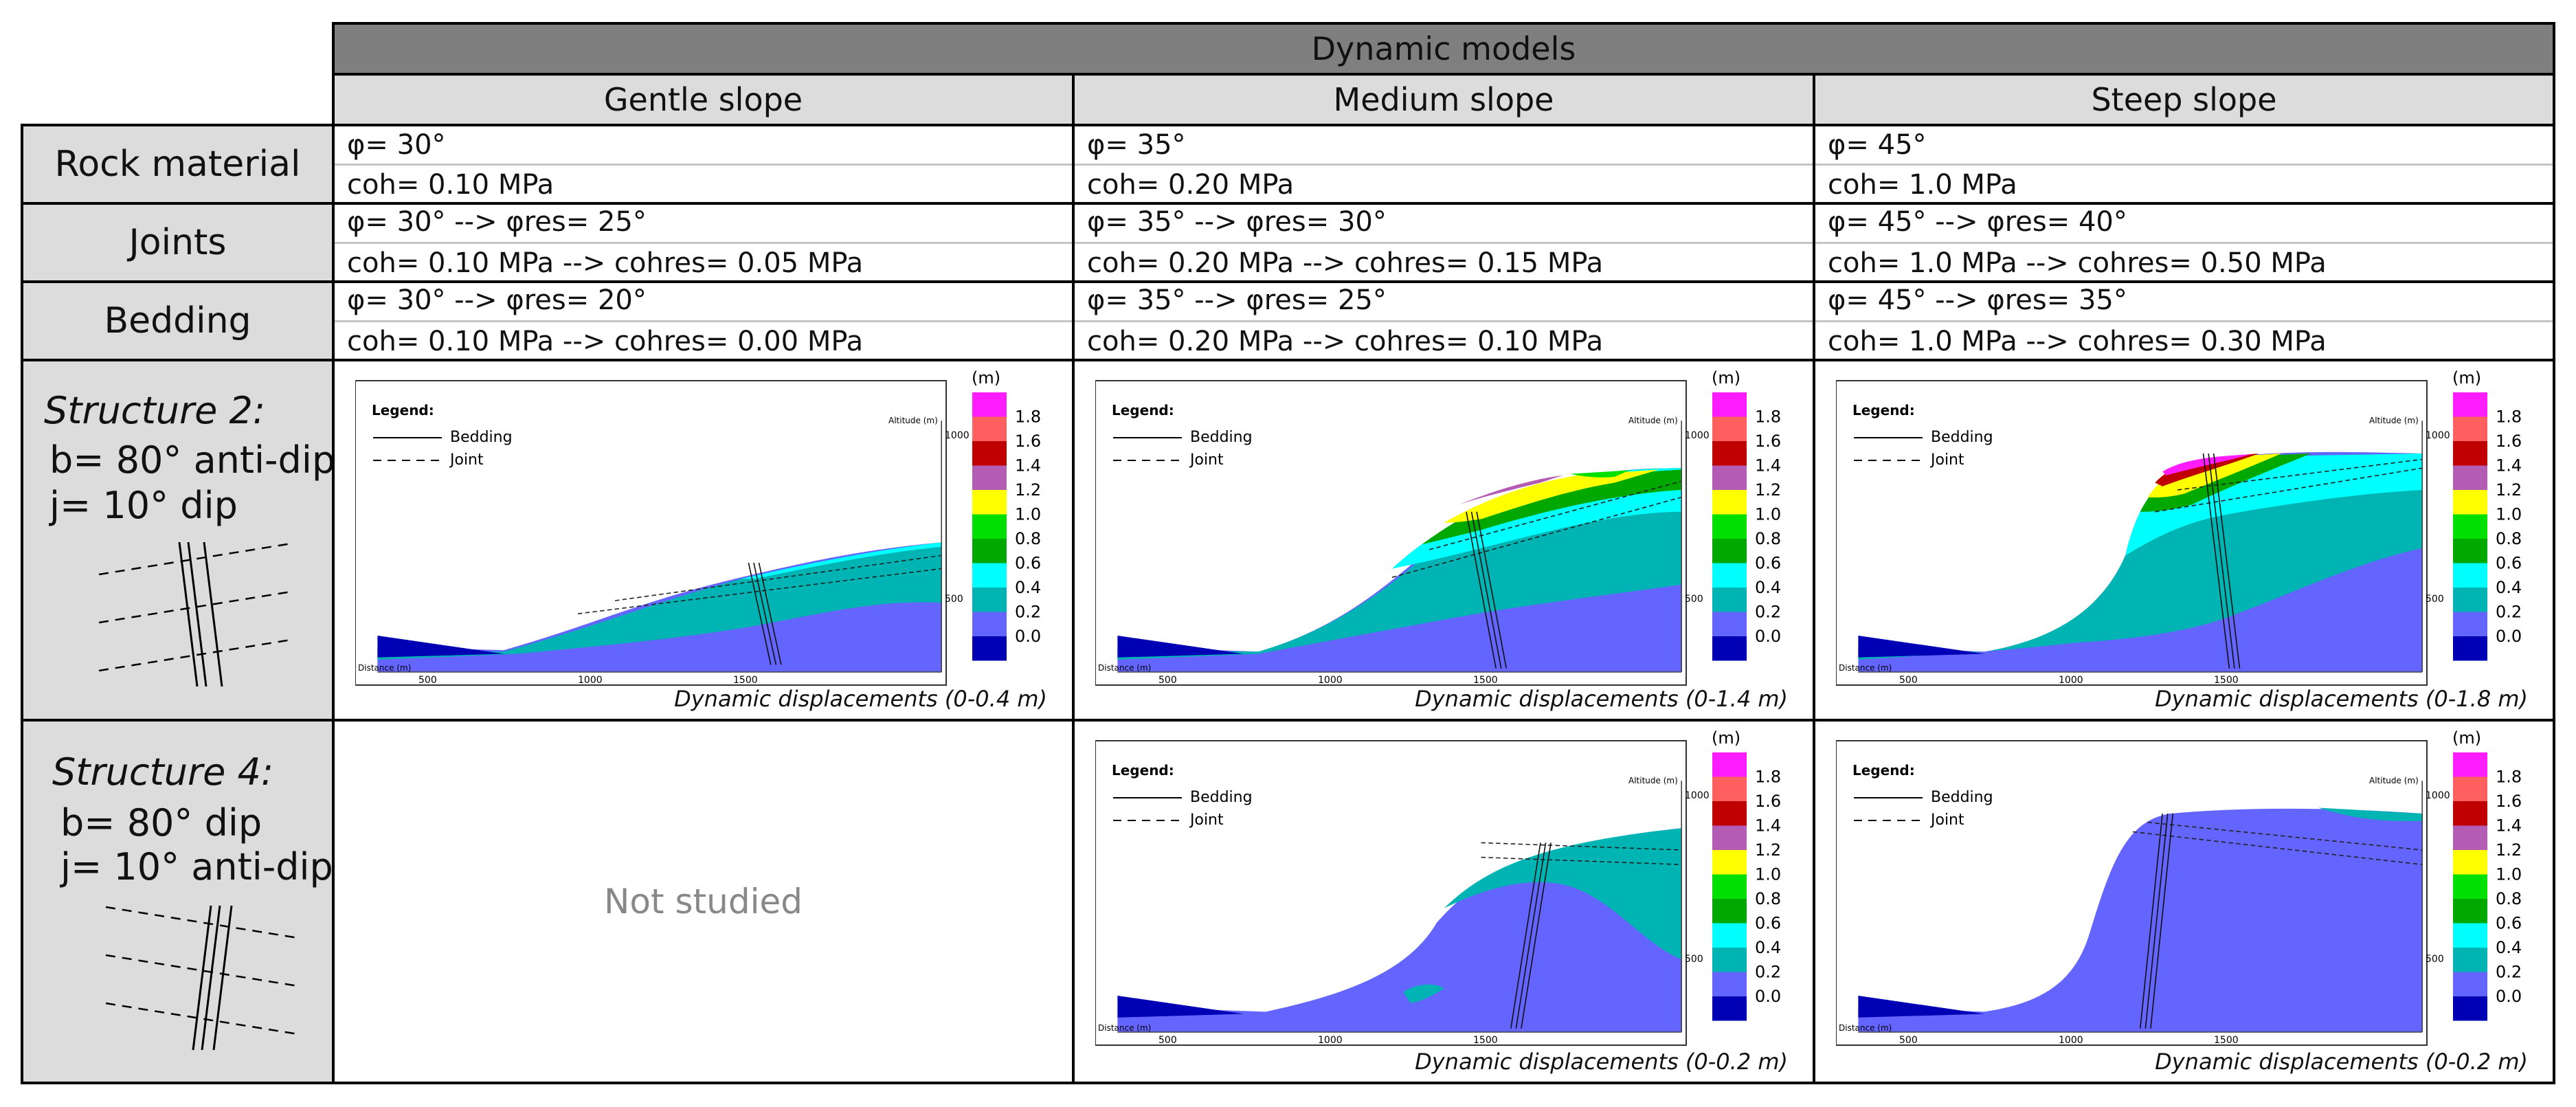  Describe the element at coordinates (177, 321) in the screenshot. I see `row-label: Bedding` at that location.